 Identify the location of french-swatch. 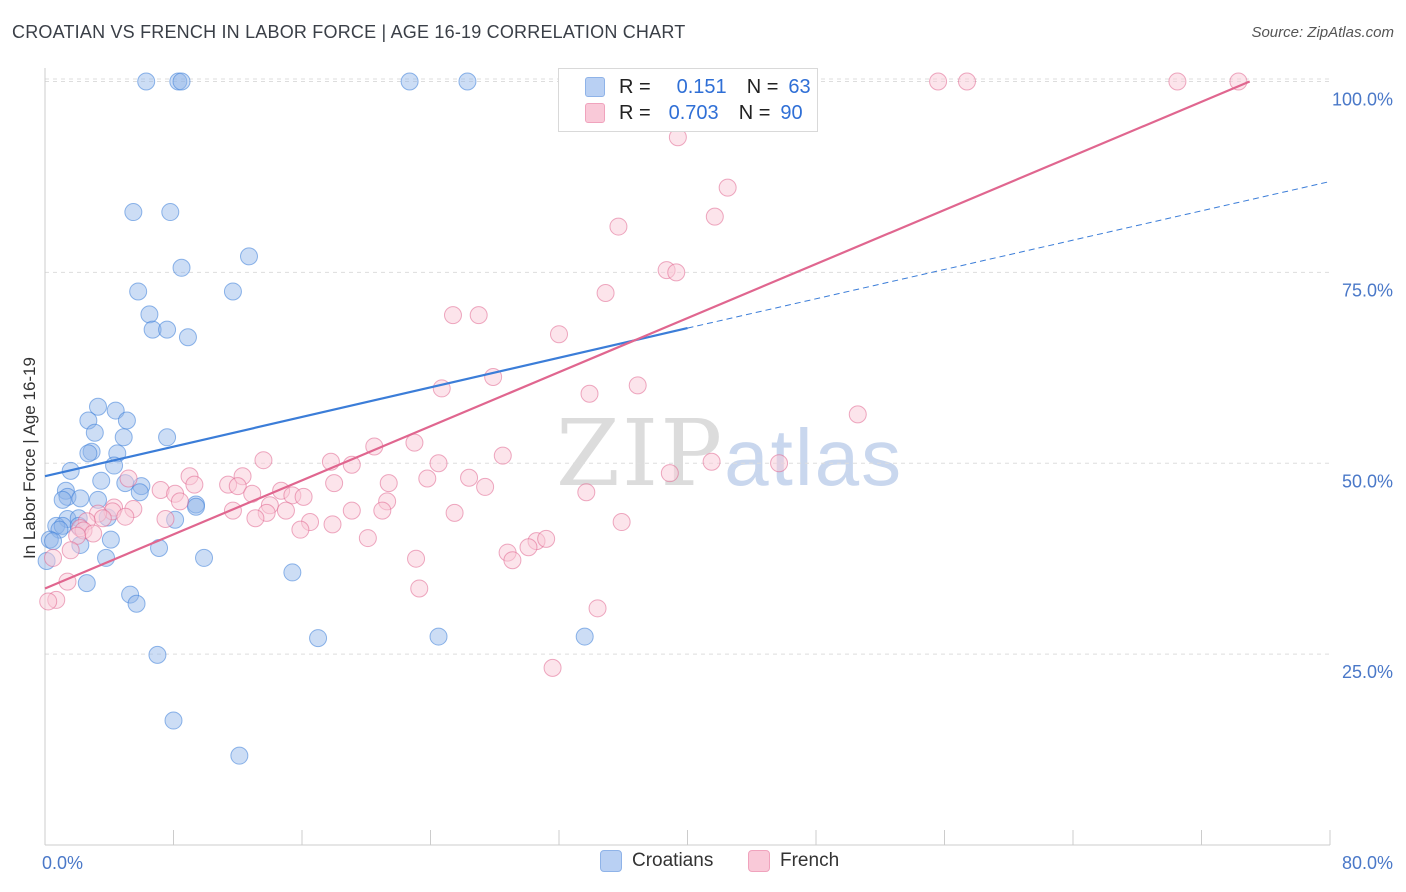
(595, 113).